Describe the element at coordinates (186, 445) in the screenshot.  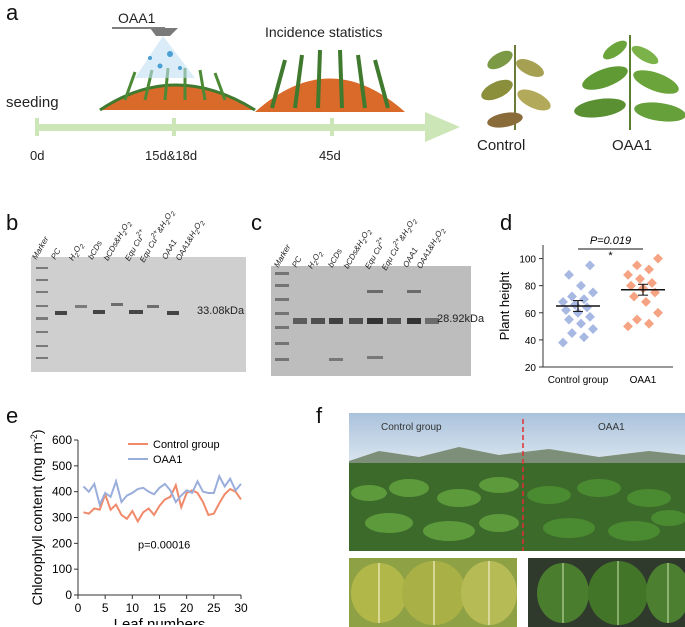
I see `legend-label-0: Control group` at that location.